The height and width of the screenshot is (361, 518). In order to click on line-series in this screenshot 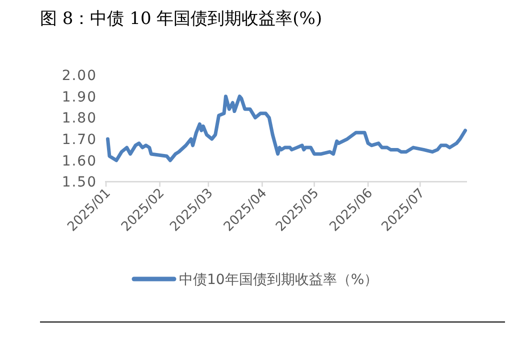, I will do `click(287, 128)`.